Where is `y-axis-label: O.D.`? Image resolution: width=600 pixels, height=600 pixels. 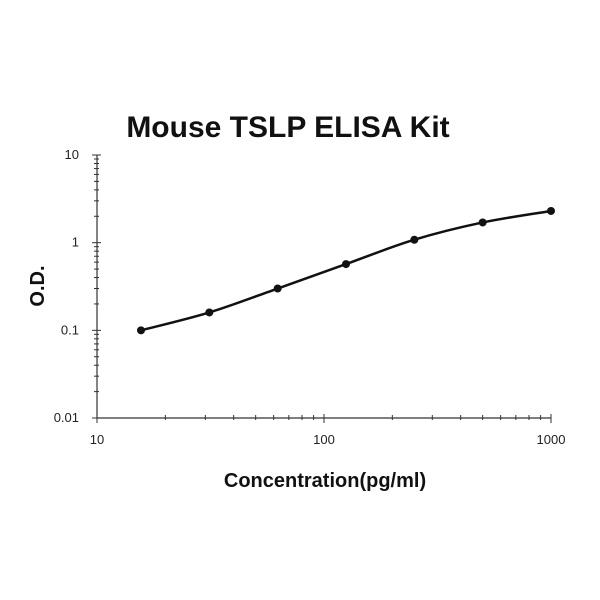
y-axis-label: O.D. is located at coordinates (38, 285).